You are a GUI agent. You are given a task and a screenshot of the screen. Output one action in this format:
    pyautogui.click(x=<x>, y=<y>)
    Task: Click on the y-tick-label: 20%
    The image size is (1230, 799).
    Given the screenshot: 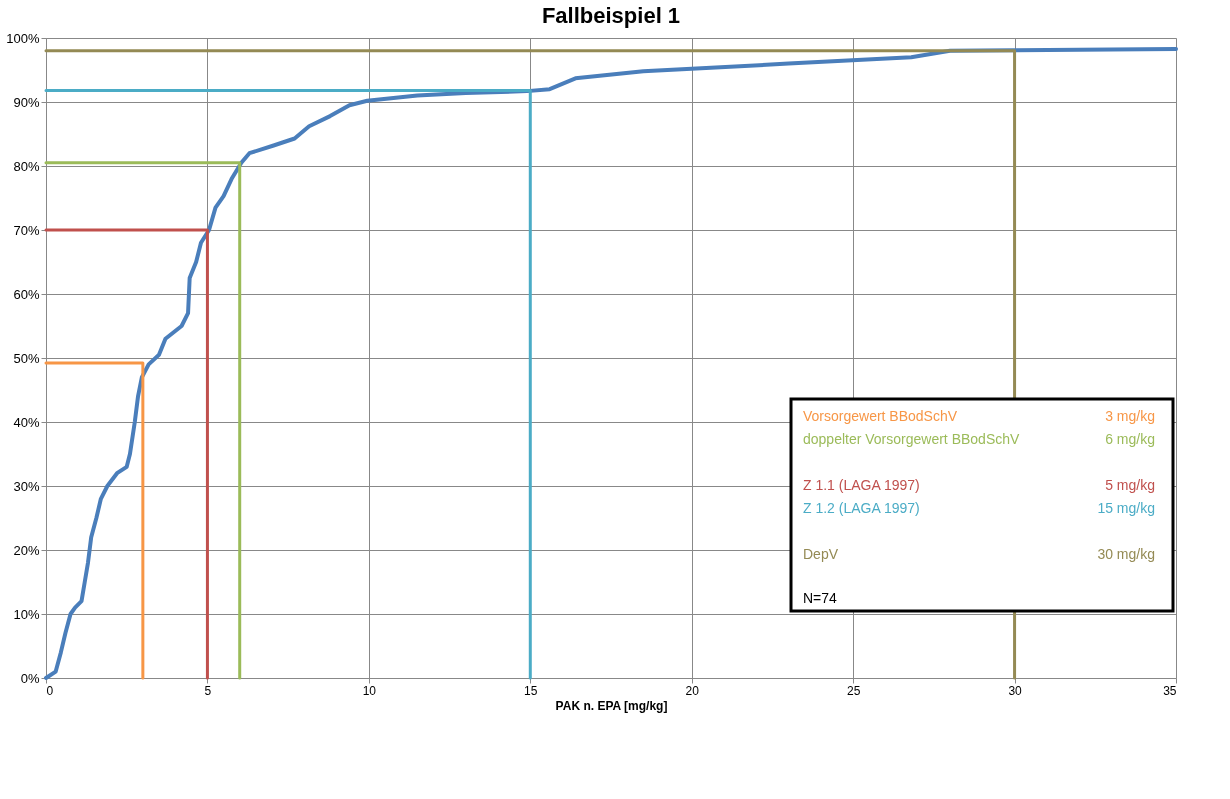 What is the action you would take?
    pyautogui.click(x=26, y=550)
    